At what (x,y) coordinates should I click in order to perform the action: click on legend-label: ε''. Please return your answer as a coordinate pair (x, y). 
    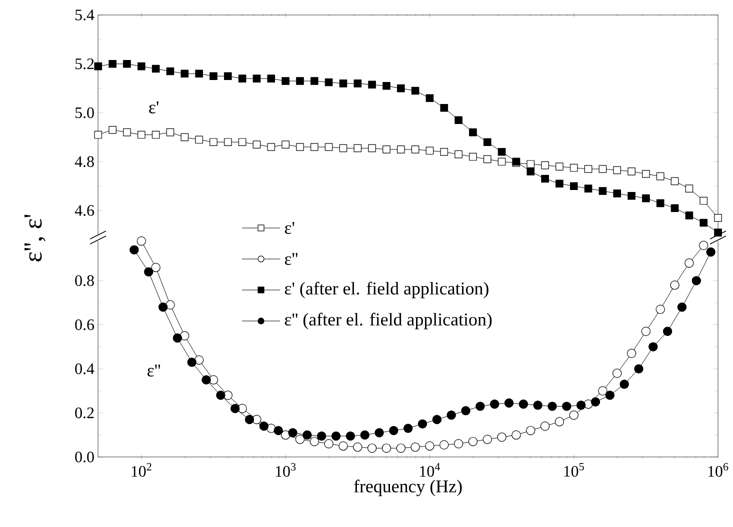
    Looking at the image, I should click on (291, 259).